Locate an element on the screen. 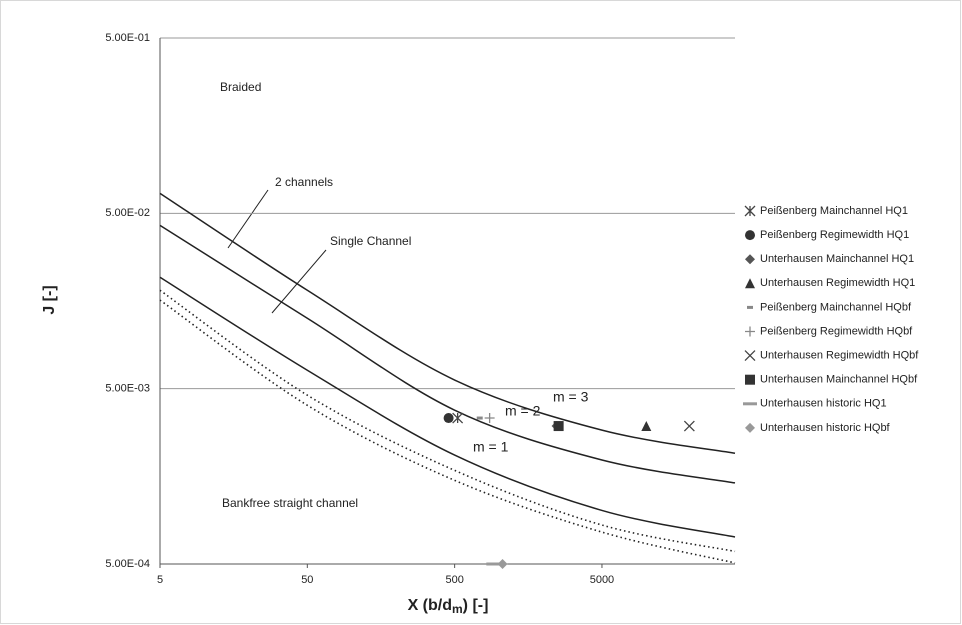 The image size is (962, 625). x-label-part: ) [-] is located at coordinates (476, 605).